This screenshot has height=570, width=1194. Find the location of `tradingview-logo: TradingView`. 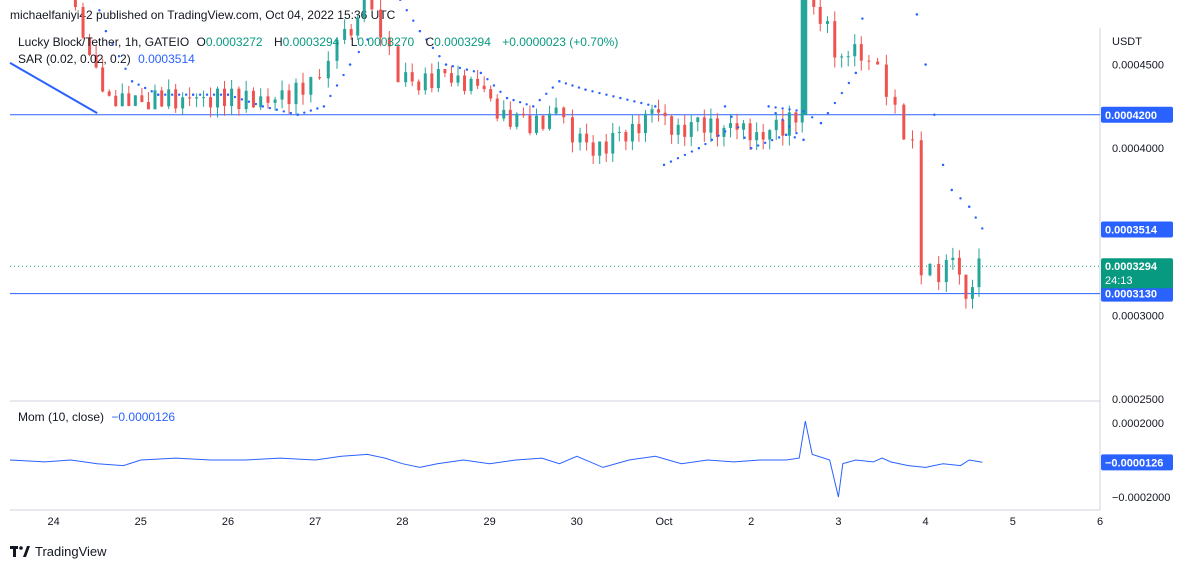

tradingview-logo: TradingView is located at coordinates (58, 551).